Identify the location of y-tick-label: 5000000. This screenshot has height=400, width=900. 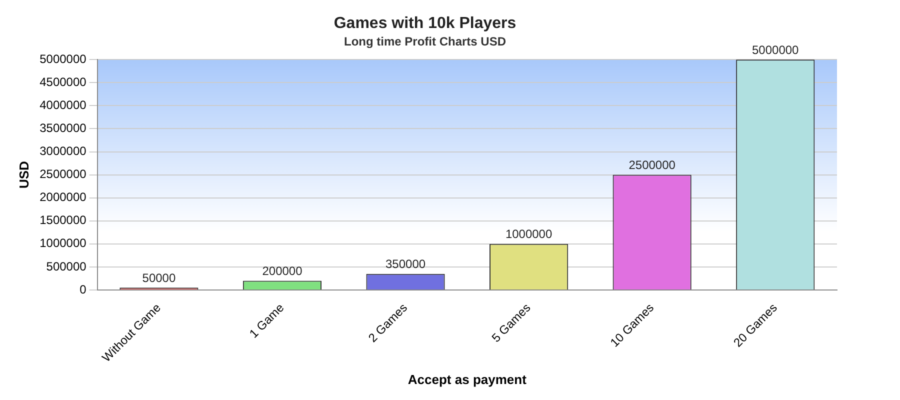
(63, 59).